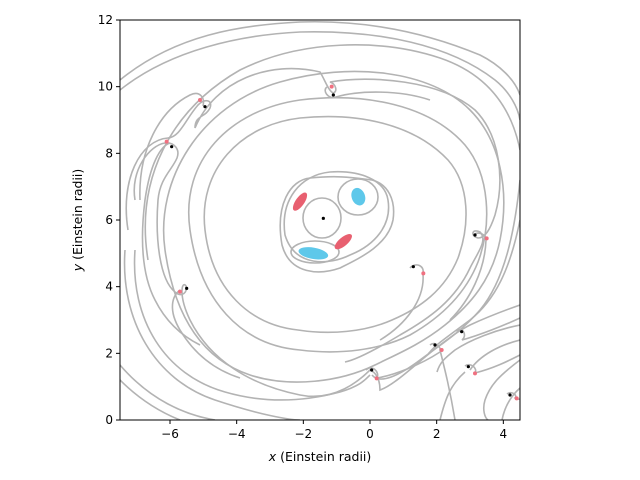 Image resolution: width=640 pixels, height=480 pixels. I want to click on y-tick-label: 2, so click(109, 353).